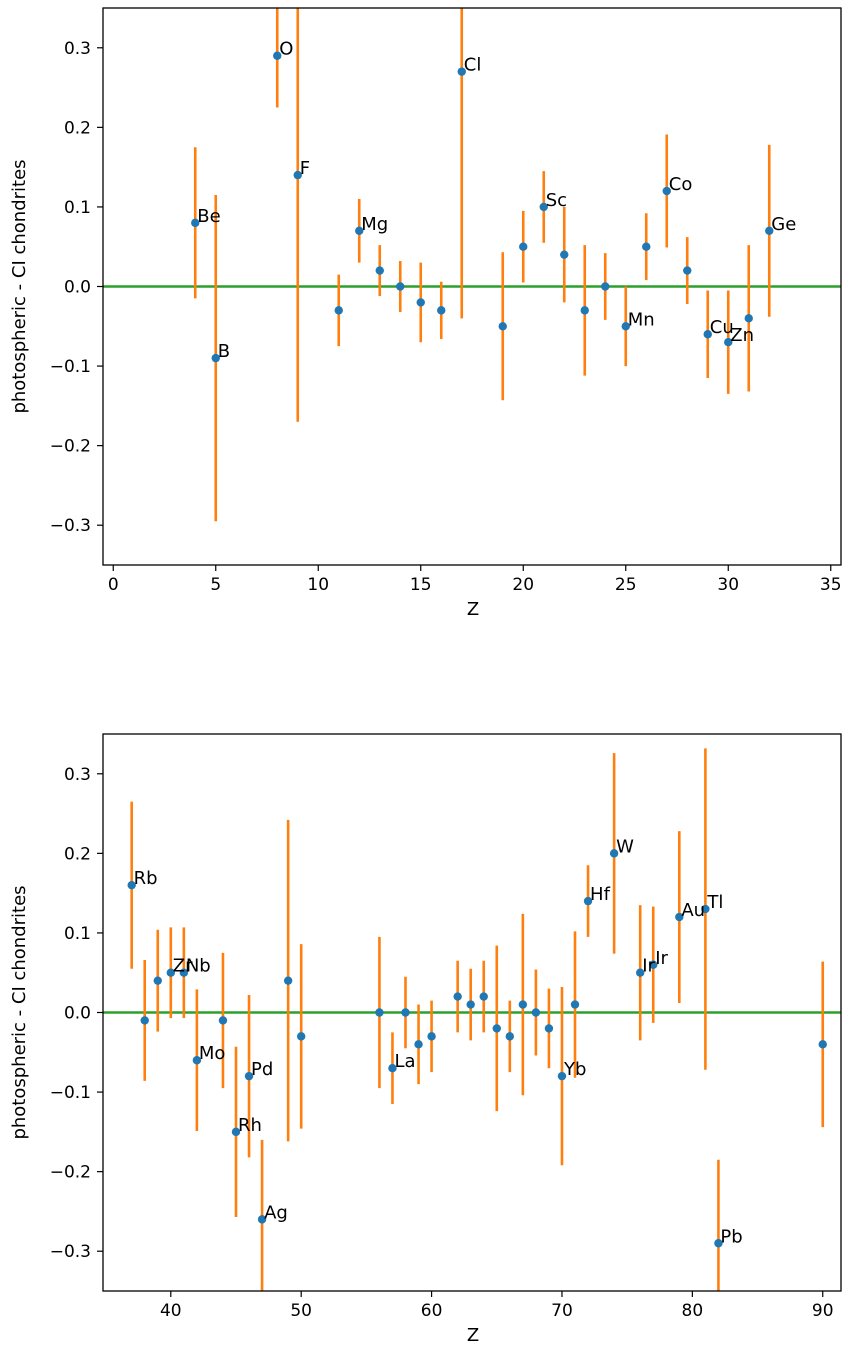 The image size is (842, 1353). Describe the element at coordinates (728, 585) in the screenshot. I see `x-tick-label: 30` at that location.